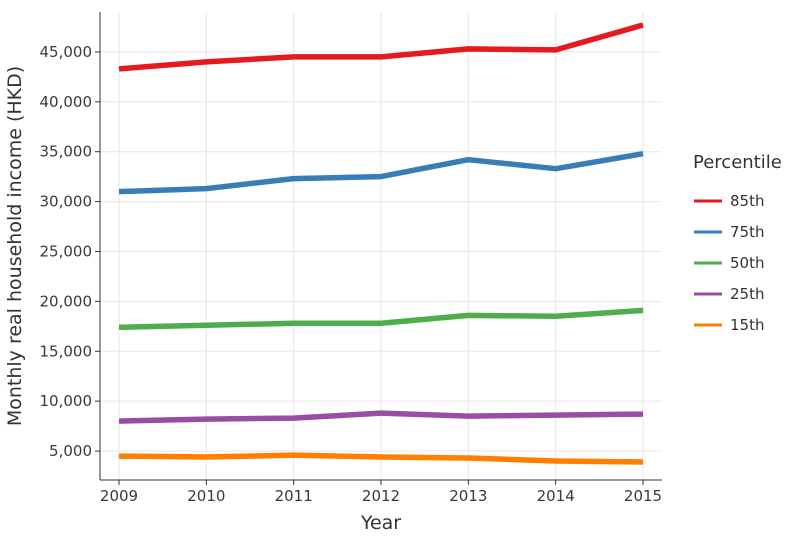  I want to click on y-axis-title: Monthly real household income (HKD), so click(15, 246).